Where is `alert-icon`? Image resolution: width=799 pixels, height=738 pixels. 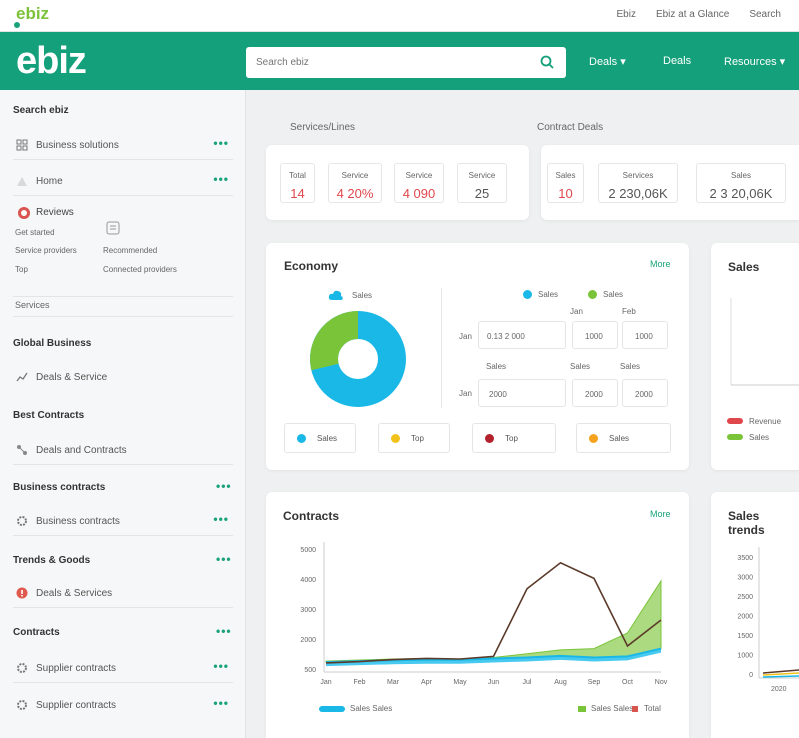 alert-icon is located at coordinates (22, 593).